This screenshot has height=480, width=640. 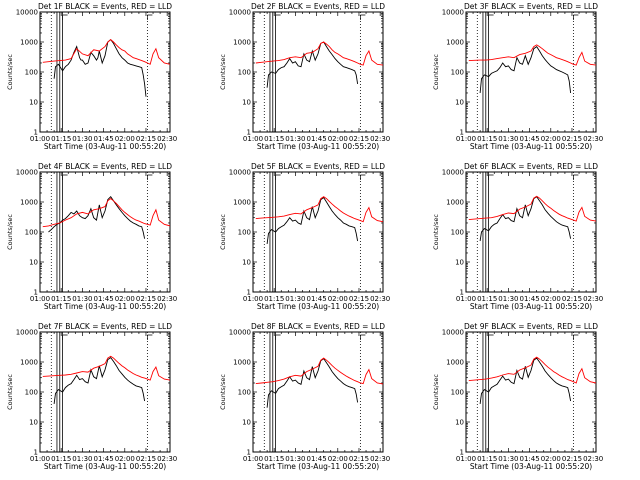 What do you see at coordinates (105, 326) in the screenshot?
I see `chart-title: Det 7F BLACK = Events, RED = LLD` at bounding box center [105, 326].